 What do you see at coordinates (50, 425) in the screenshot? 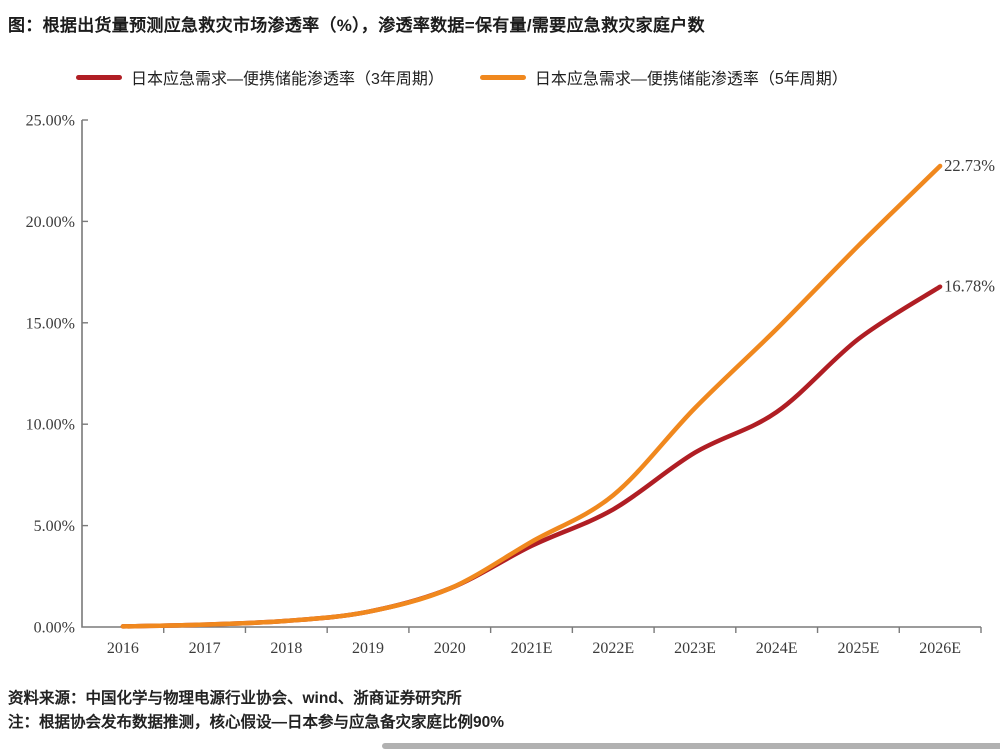
I see `y-tick-label: 10.00%` at bounding box center [50, 425].